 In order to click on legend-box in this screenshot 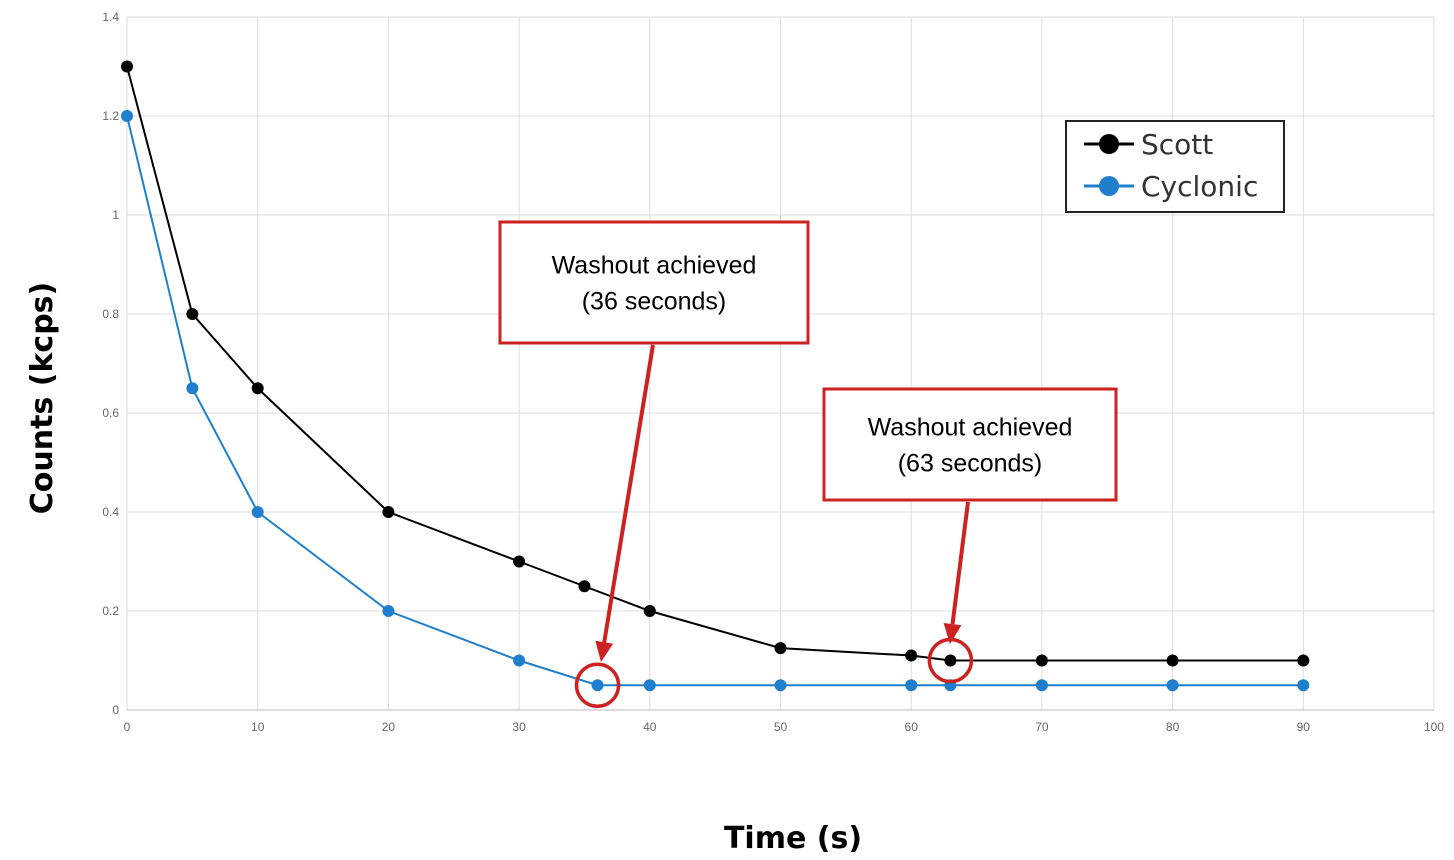, I will do `click(1175, 166)`.